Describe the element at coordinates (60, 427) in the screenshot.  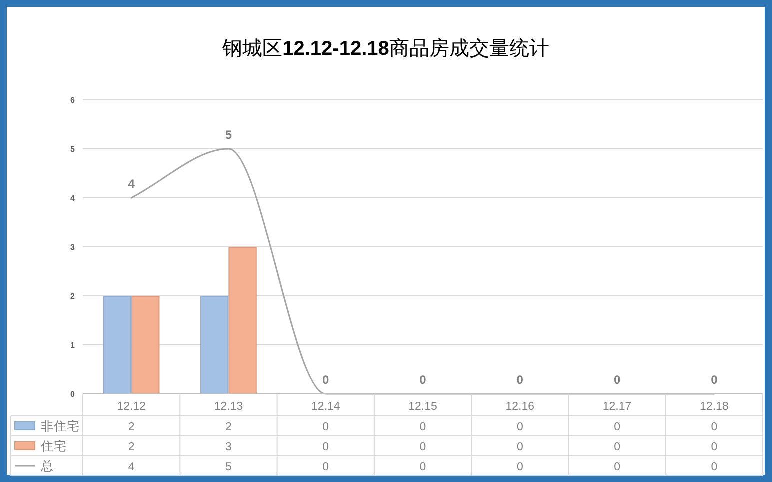
I see `legend-label: 非住宅` at that location.